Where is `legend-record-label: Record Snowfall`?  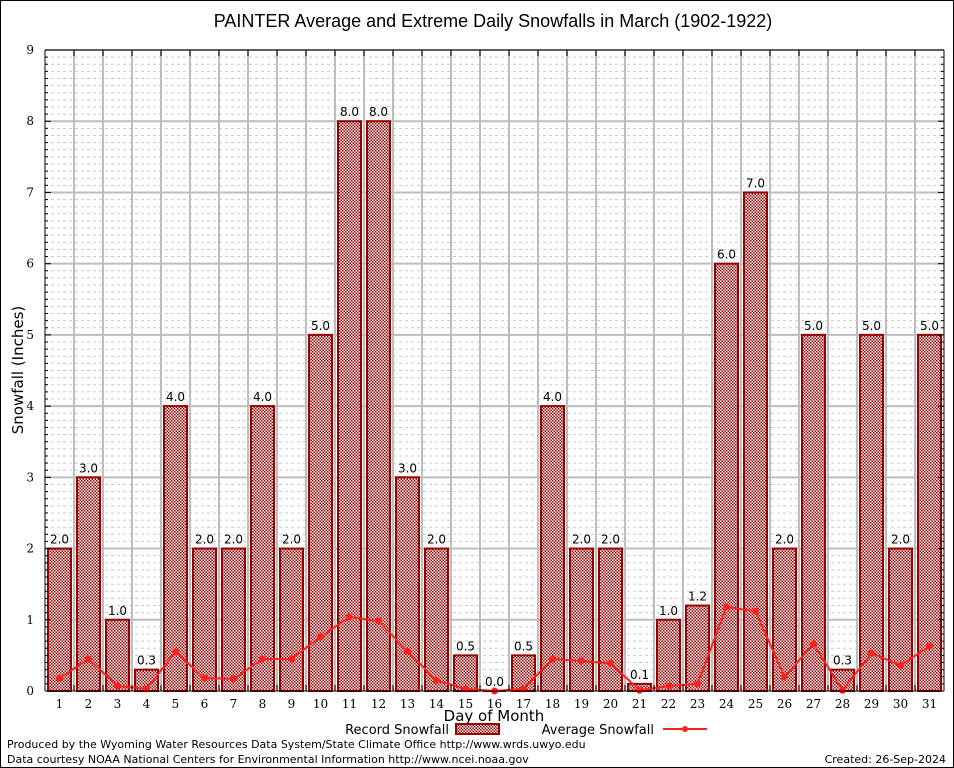 legend-record-label: Record Snowfall is located at coordinates (397, 730).